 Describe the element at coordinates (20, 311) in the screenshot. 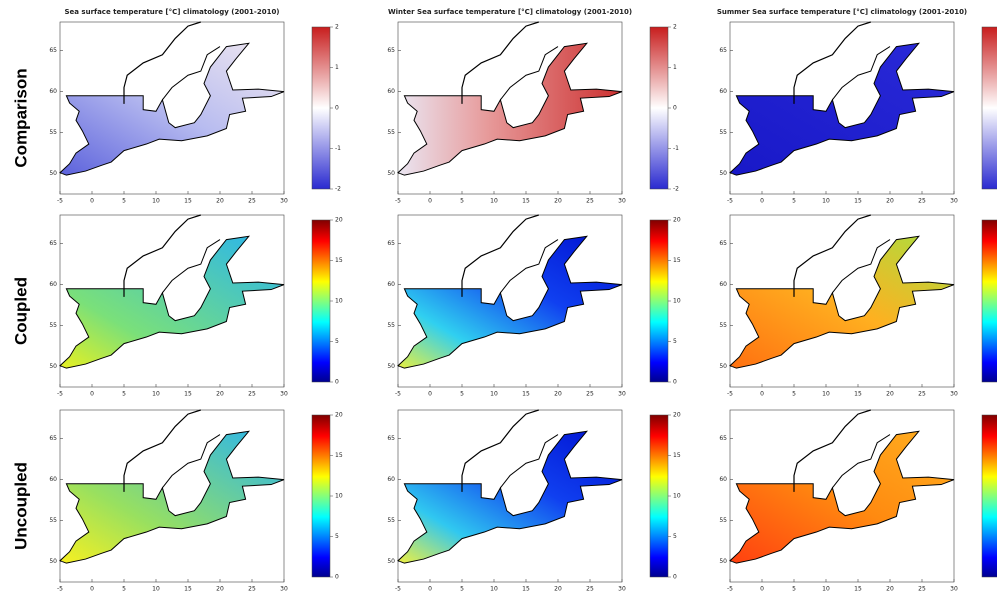

I see `row-label: Coupled` at that location.